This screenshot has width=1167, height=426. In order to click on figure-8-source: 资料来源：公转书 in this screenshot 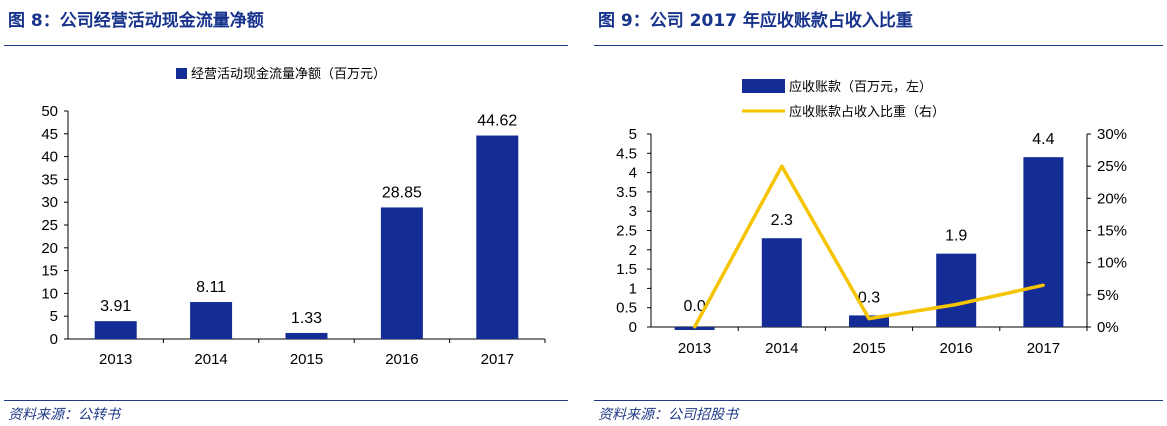, I will do `click(64, 415)`.